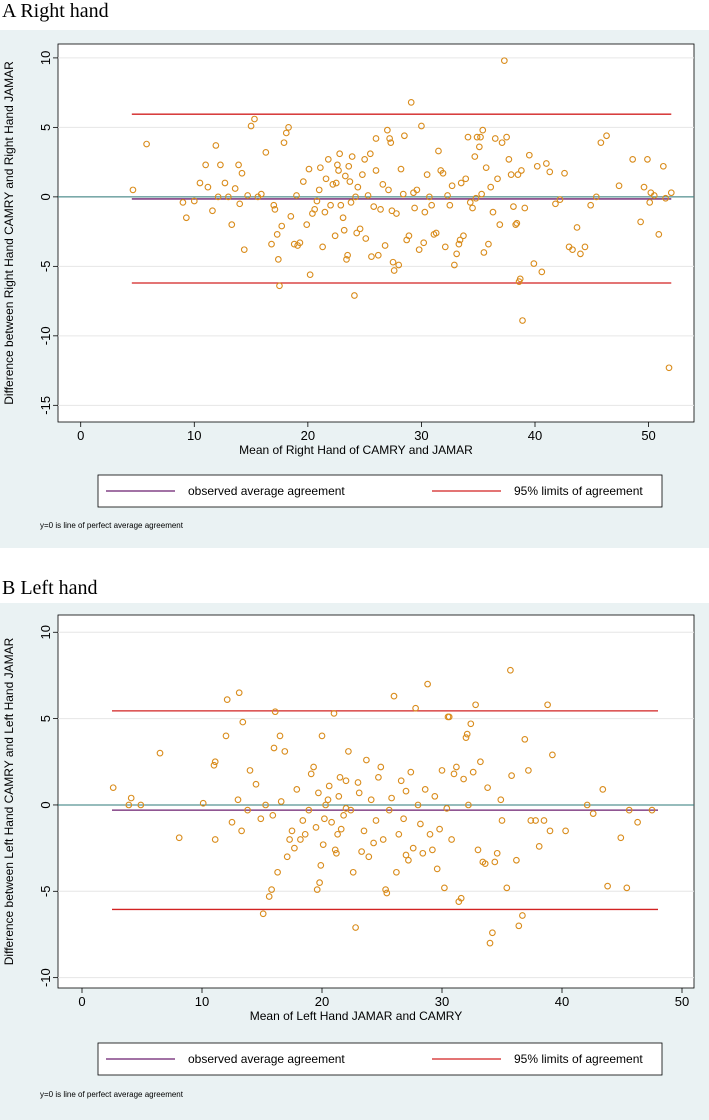 The height and width of the screenshot is (1120, 709). Describe the element at coordinates (45, 267) in the screenshot. I see `y-tick-label: -5` at that location.